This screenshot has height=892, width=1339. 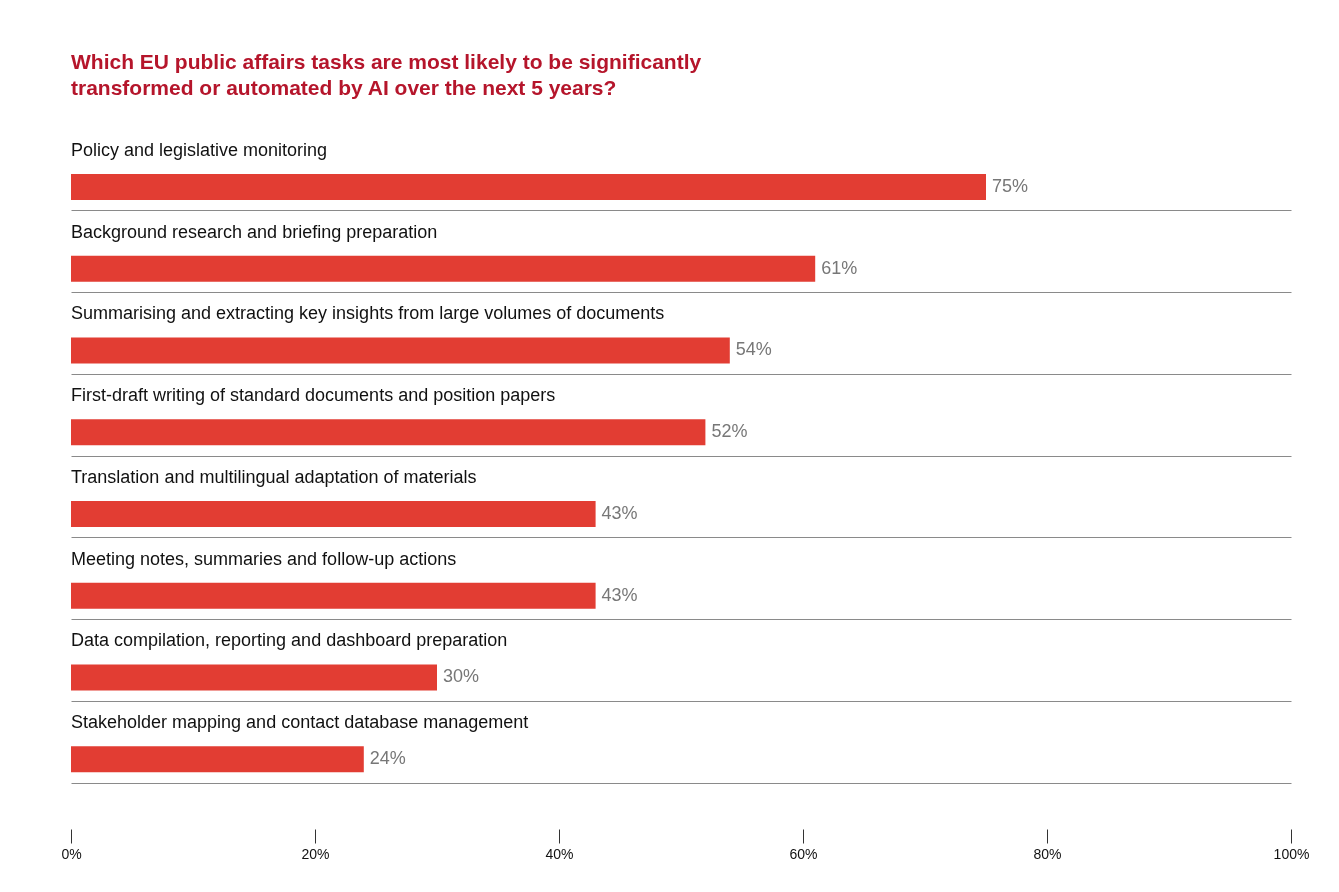 What do you see at coordinates (753, 349) in the screenshot?
I see `data-label: 54%` at bounding box center [753, 349].